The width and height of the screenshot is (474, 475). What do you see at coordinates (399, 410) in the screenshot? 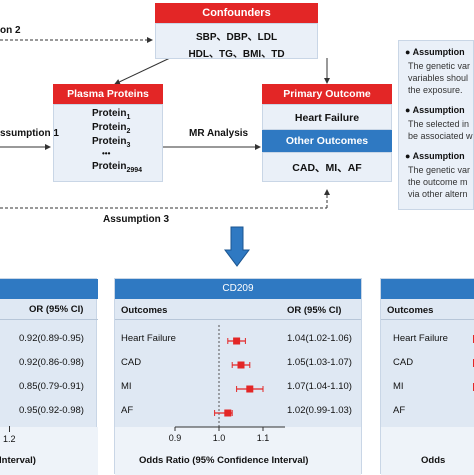
I see `right-outcome-label-4: AF` at bounding box center [399, 410].